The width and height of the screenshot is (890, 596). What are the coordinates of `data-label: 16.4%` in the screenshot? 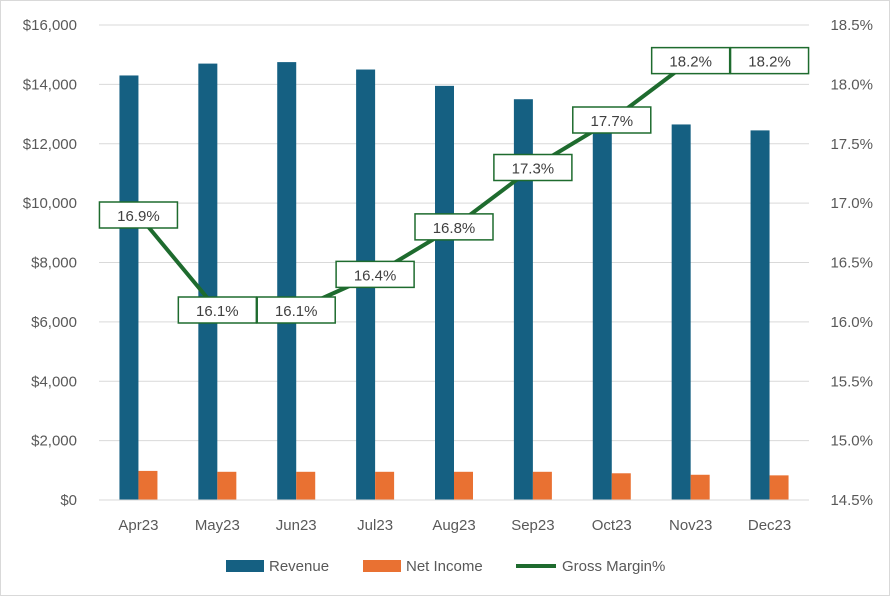 It's located at (375, 275).